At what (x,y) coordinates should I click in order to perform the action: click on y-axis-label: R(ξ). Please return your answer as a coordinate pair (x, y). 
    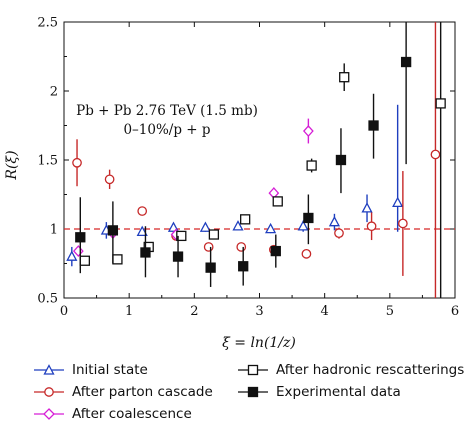
    Looking at the image, I should click on (12, 165).